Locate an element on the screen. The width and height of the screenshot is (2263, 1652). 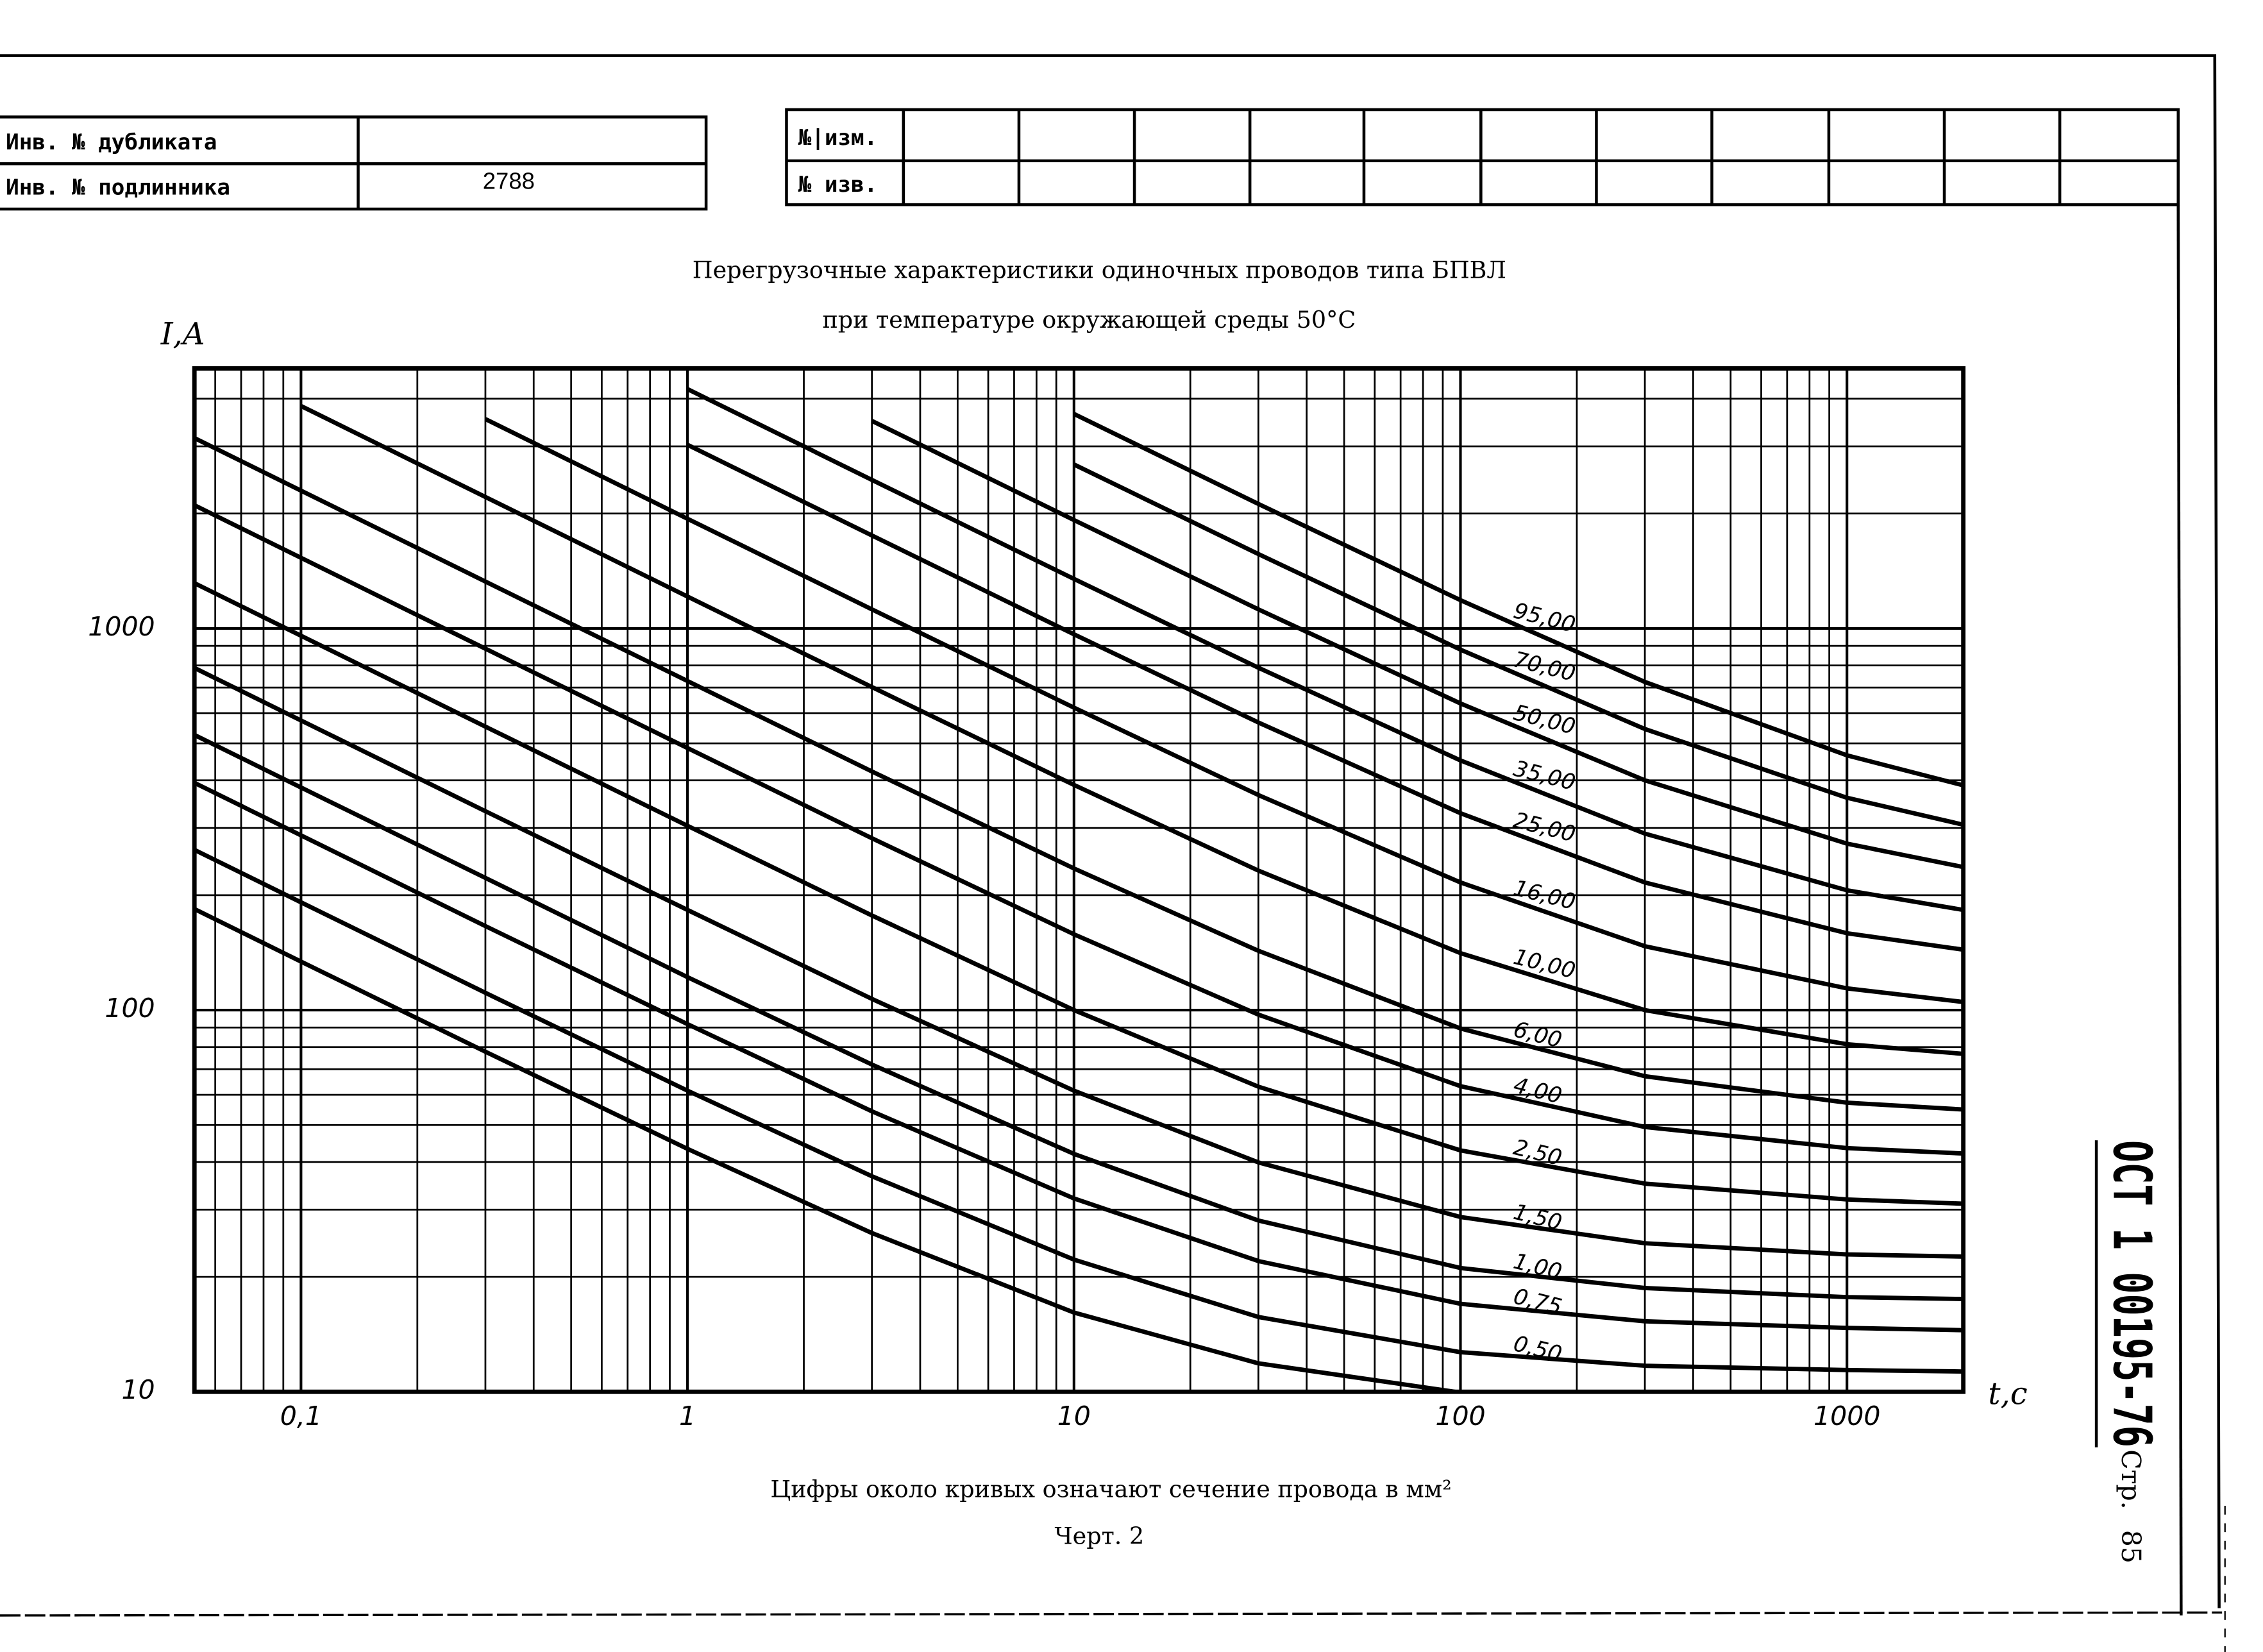
original-label: Инв. № подлинника is located at coordinates (118, 188).